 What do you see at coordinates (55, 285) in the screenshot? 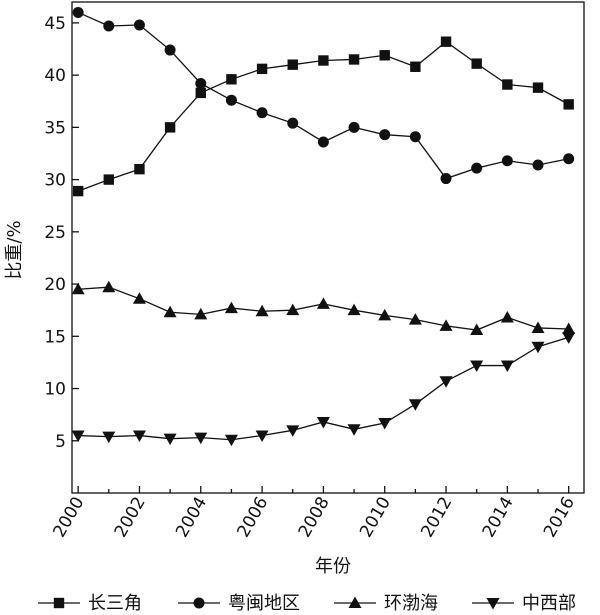
I see `y-tick-label: 20` at bounding box center [55, 285].